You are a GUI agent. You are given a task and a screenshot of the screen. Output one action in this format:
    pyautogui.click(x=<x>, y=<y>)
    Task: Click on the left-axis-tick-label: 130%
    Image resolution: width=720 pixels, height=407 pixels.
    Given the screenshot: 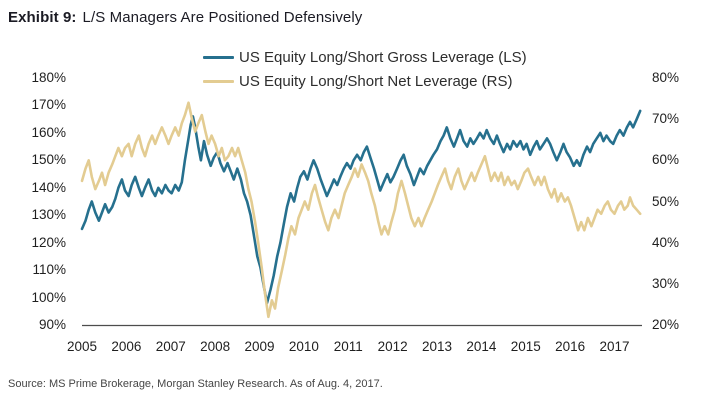 What is the action you would take?
    pyautogui.click(x=48, y=215)
    